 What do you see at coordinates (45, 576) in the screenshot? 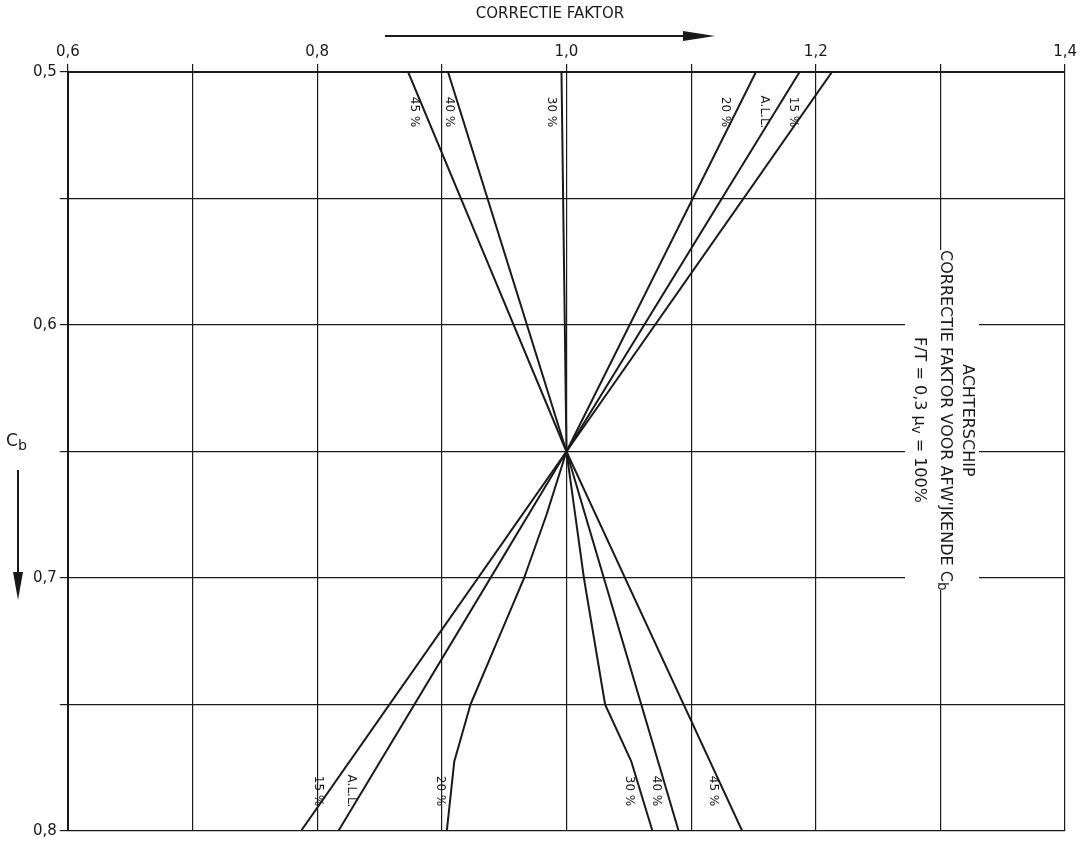
I see `y-tick-label: 0,7` at bounding box center [45, 576].